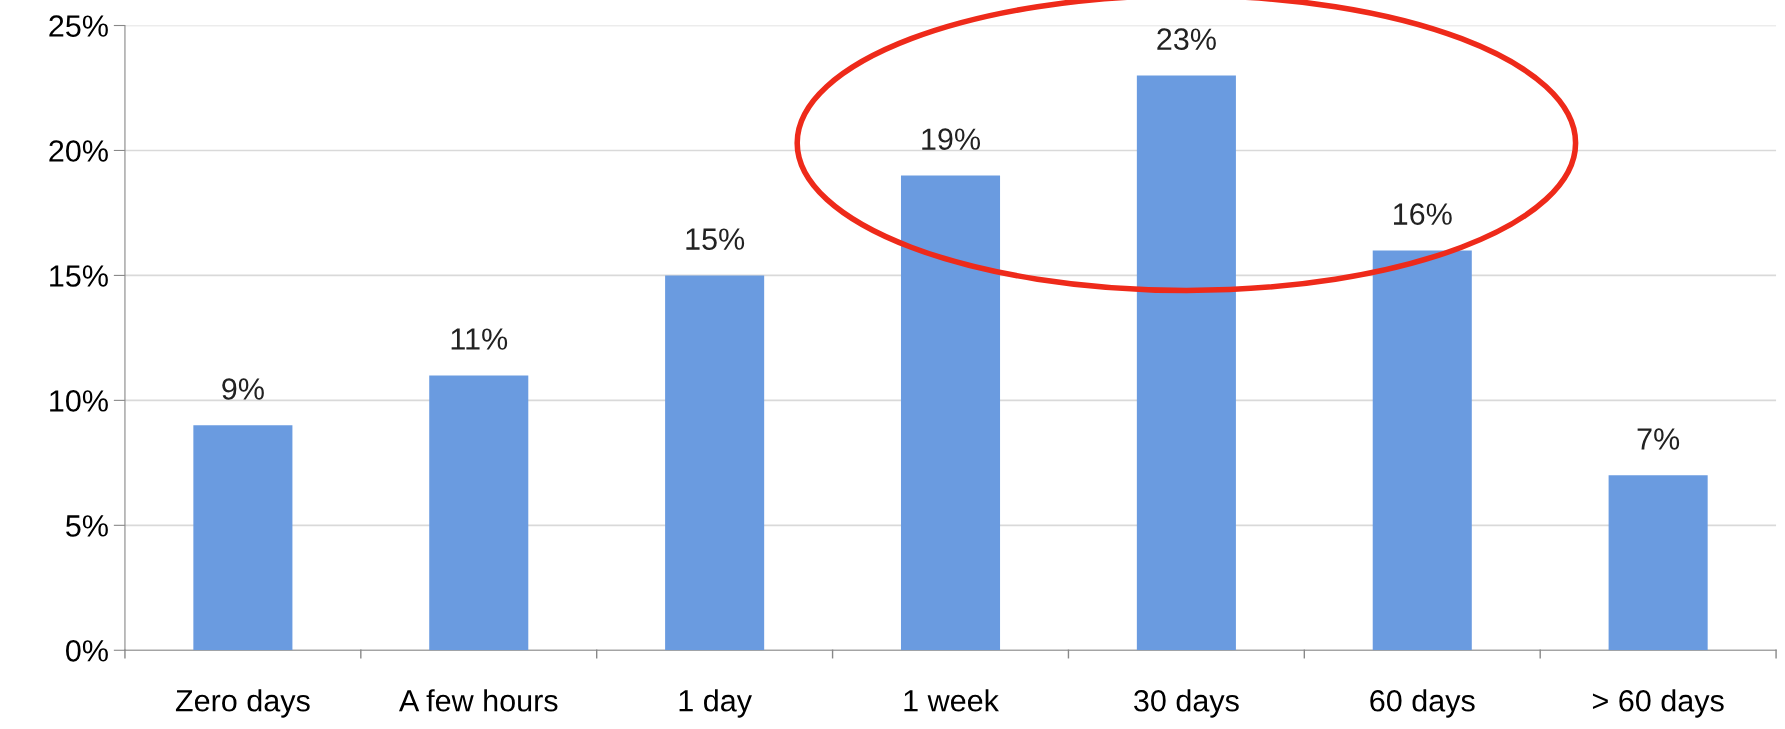 The image size is (1785, 729). Describe the element at coordinates (87, 651) in the screenshot. I see `y-tick-label: 0%` at that location.